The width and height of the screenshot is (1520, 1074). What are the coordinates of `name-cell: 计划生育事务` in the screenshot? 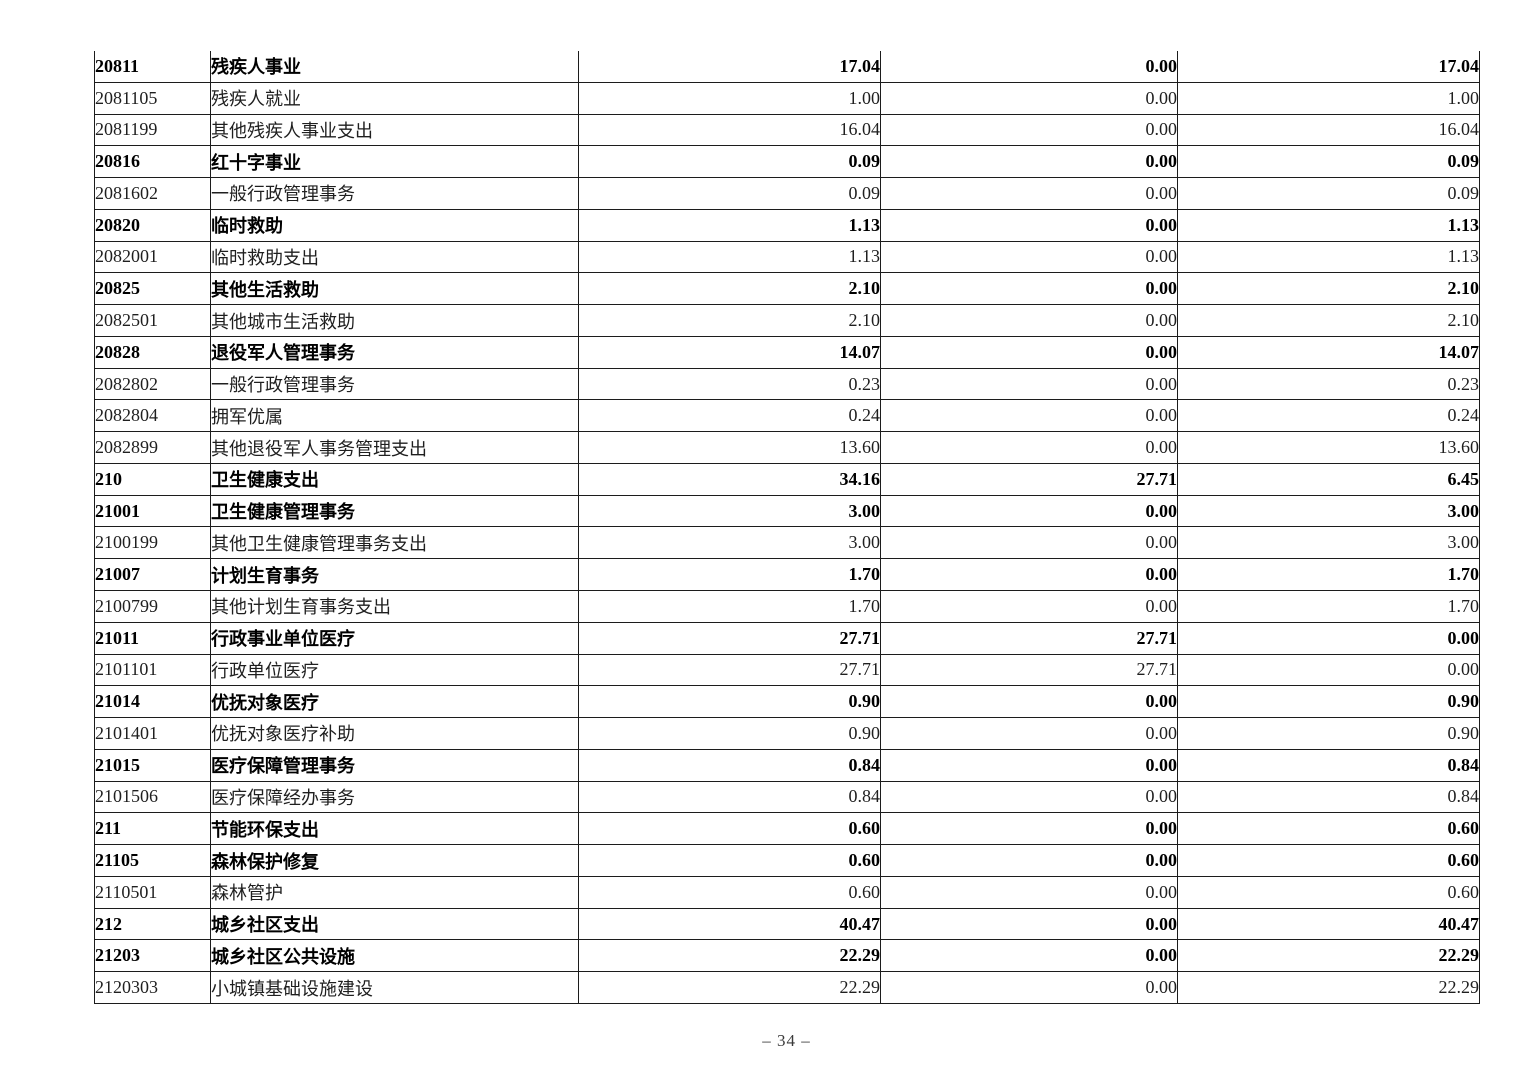 It's located at (394, 575).